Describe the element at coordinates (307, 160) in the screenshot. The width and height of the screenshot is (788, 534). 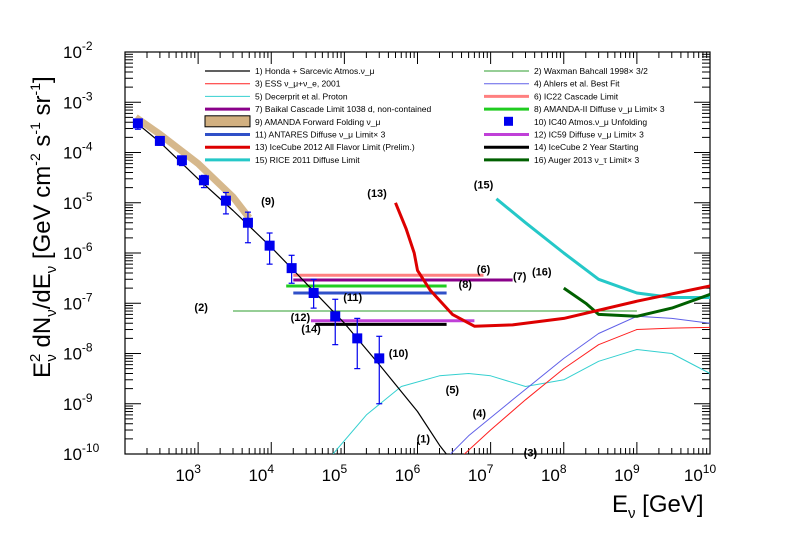
I see `legend-label: 15) RICE 2011 Diffuse Limit` at that location.